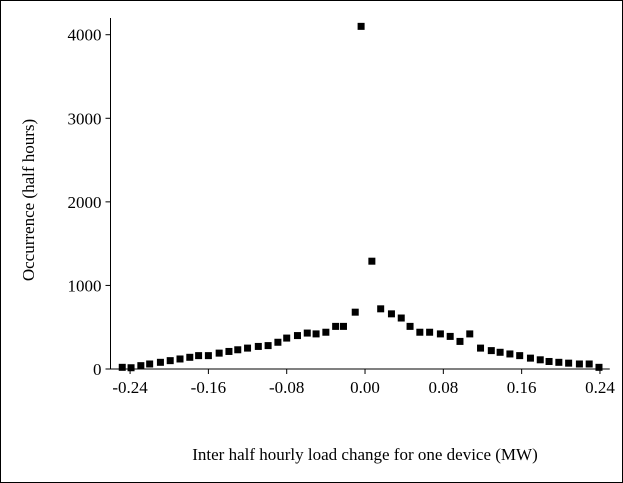 This screenshot has width=623, height=483. Describe the element at coordinates (208, 387) in the screenshot. I see `x-tick-label: -0.16` at that location.